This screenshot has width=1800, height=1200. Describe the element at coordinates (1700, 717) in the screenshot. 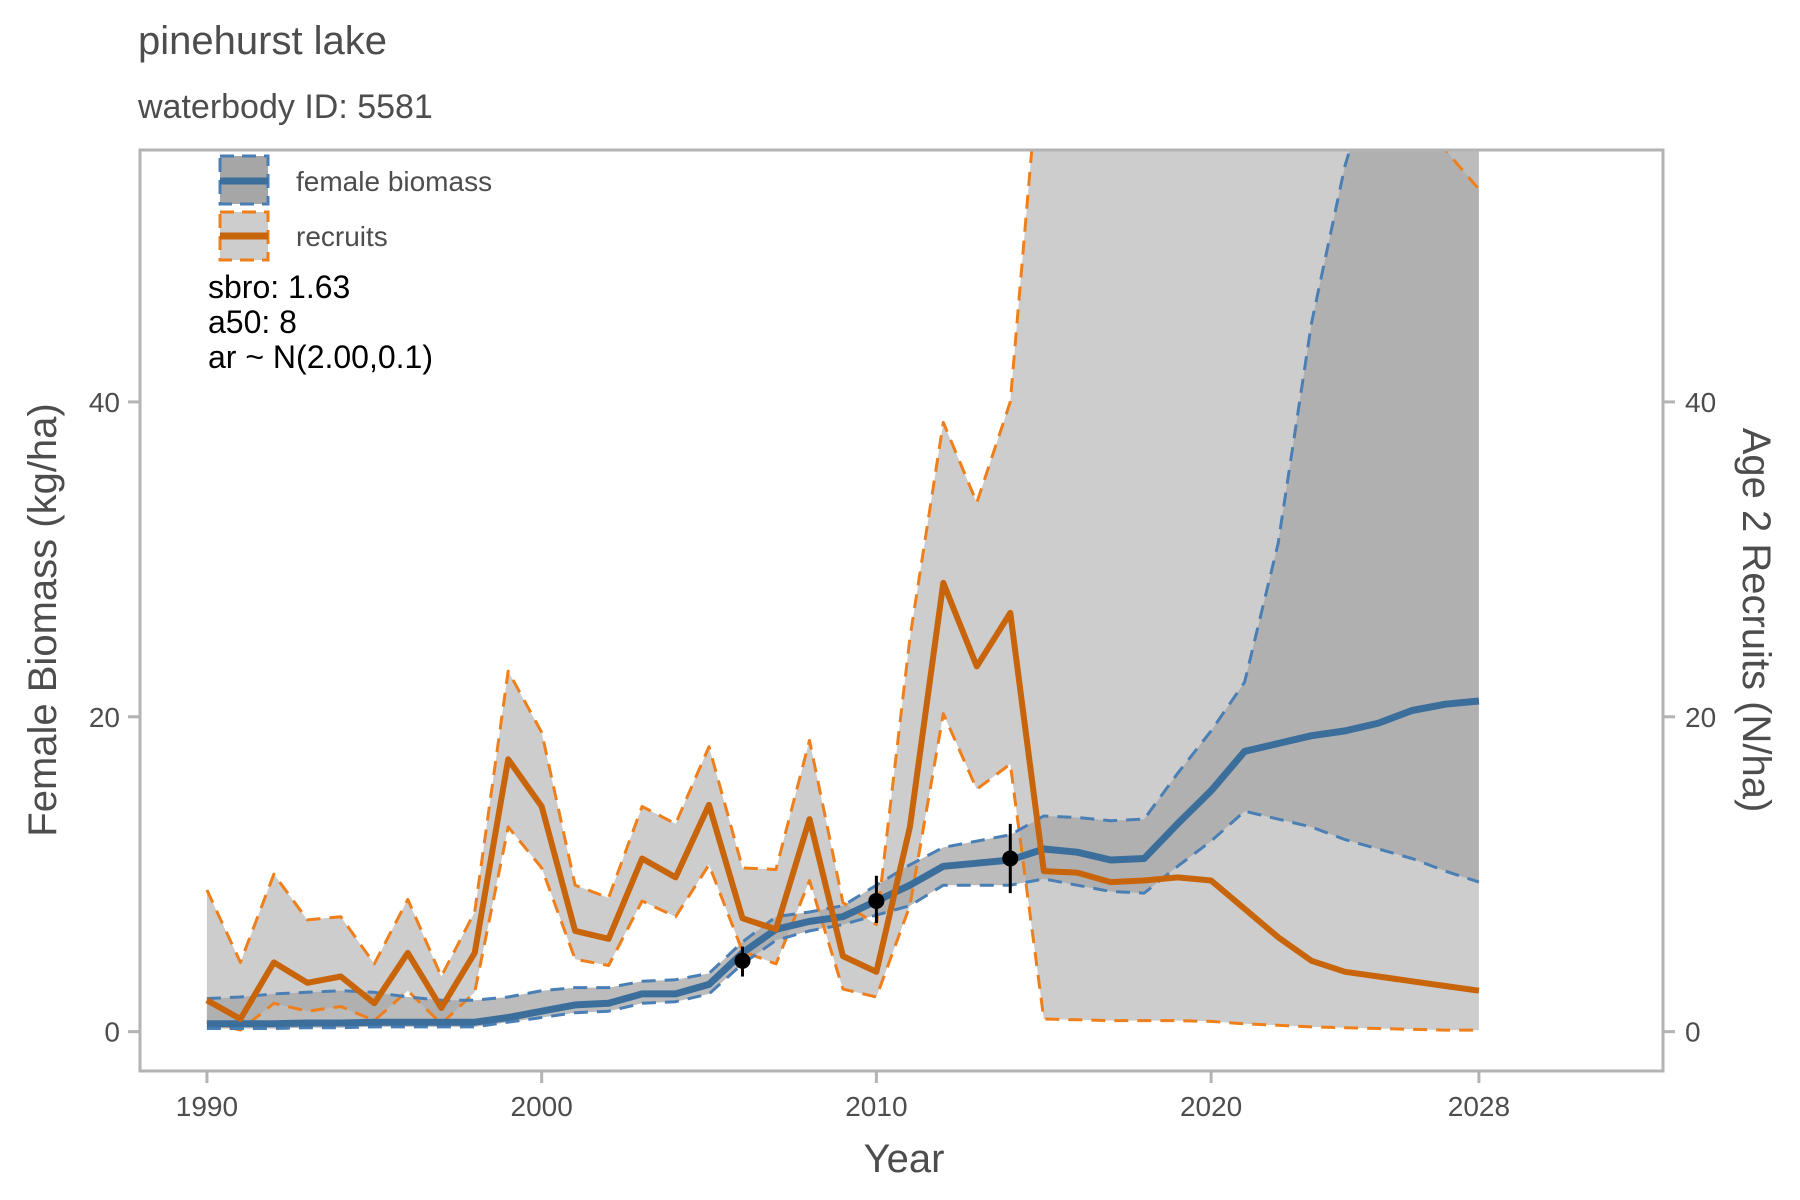

I see `y2-tick-label: 20` at that location.